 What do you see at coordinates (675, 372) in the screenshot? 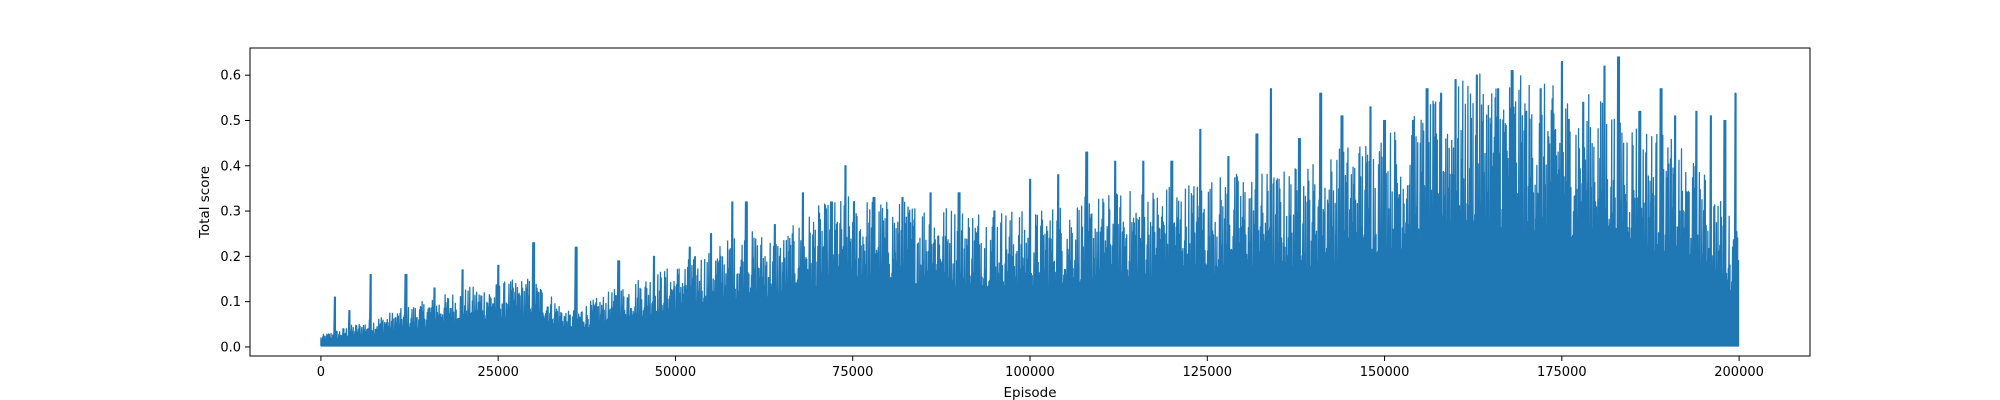
I see `x-tick-label: 50000` at bounding box center [675, 372].